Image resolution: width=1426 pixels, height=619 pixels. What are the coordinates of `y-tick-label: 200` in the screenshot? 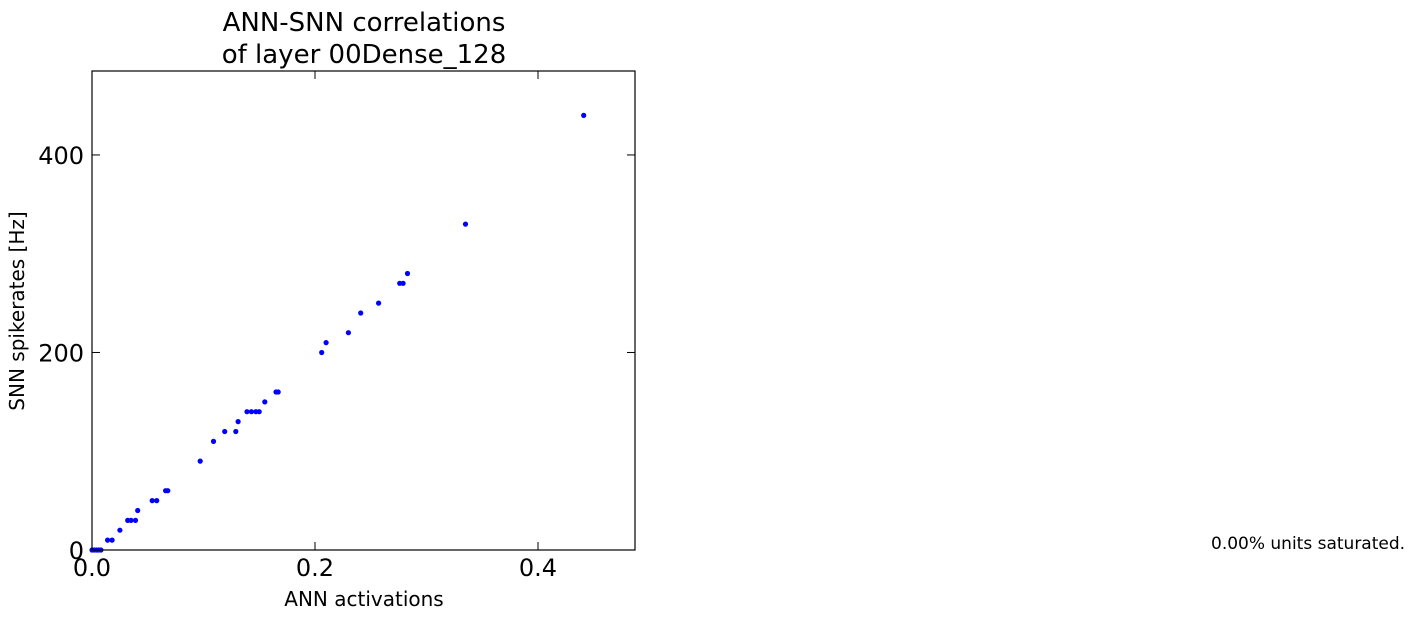 It's located at (61, 353).